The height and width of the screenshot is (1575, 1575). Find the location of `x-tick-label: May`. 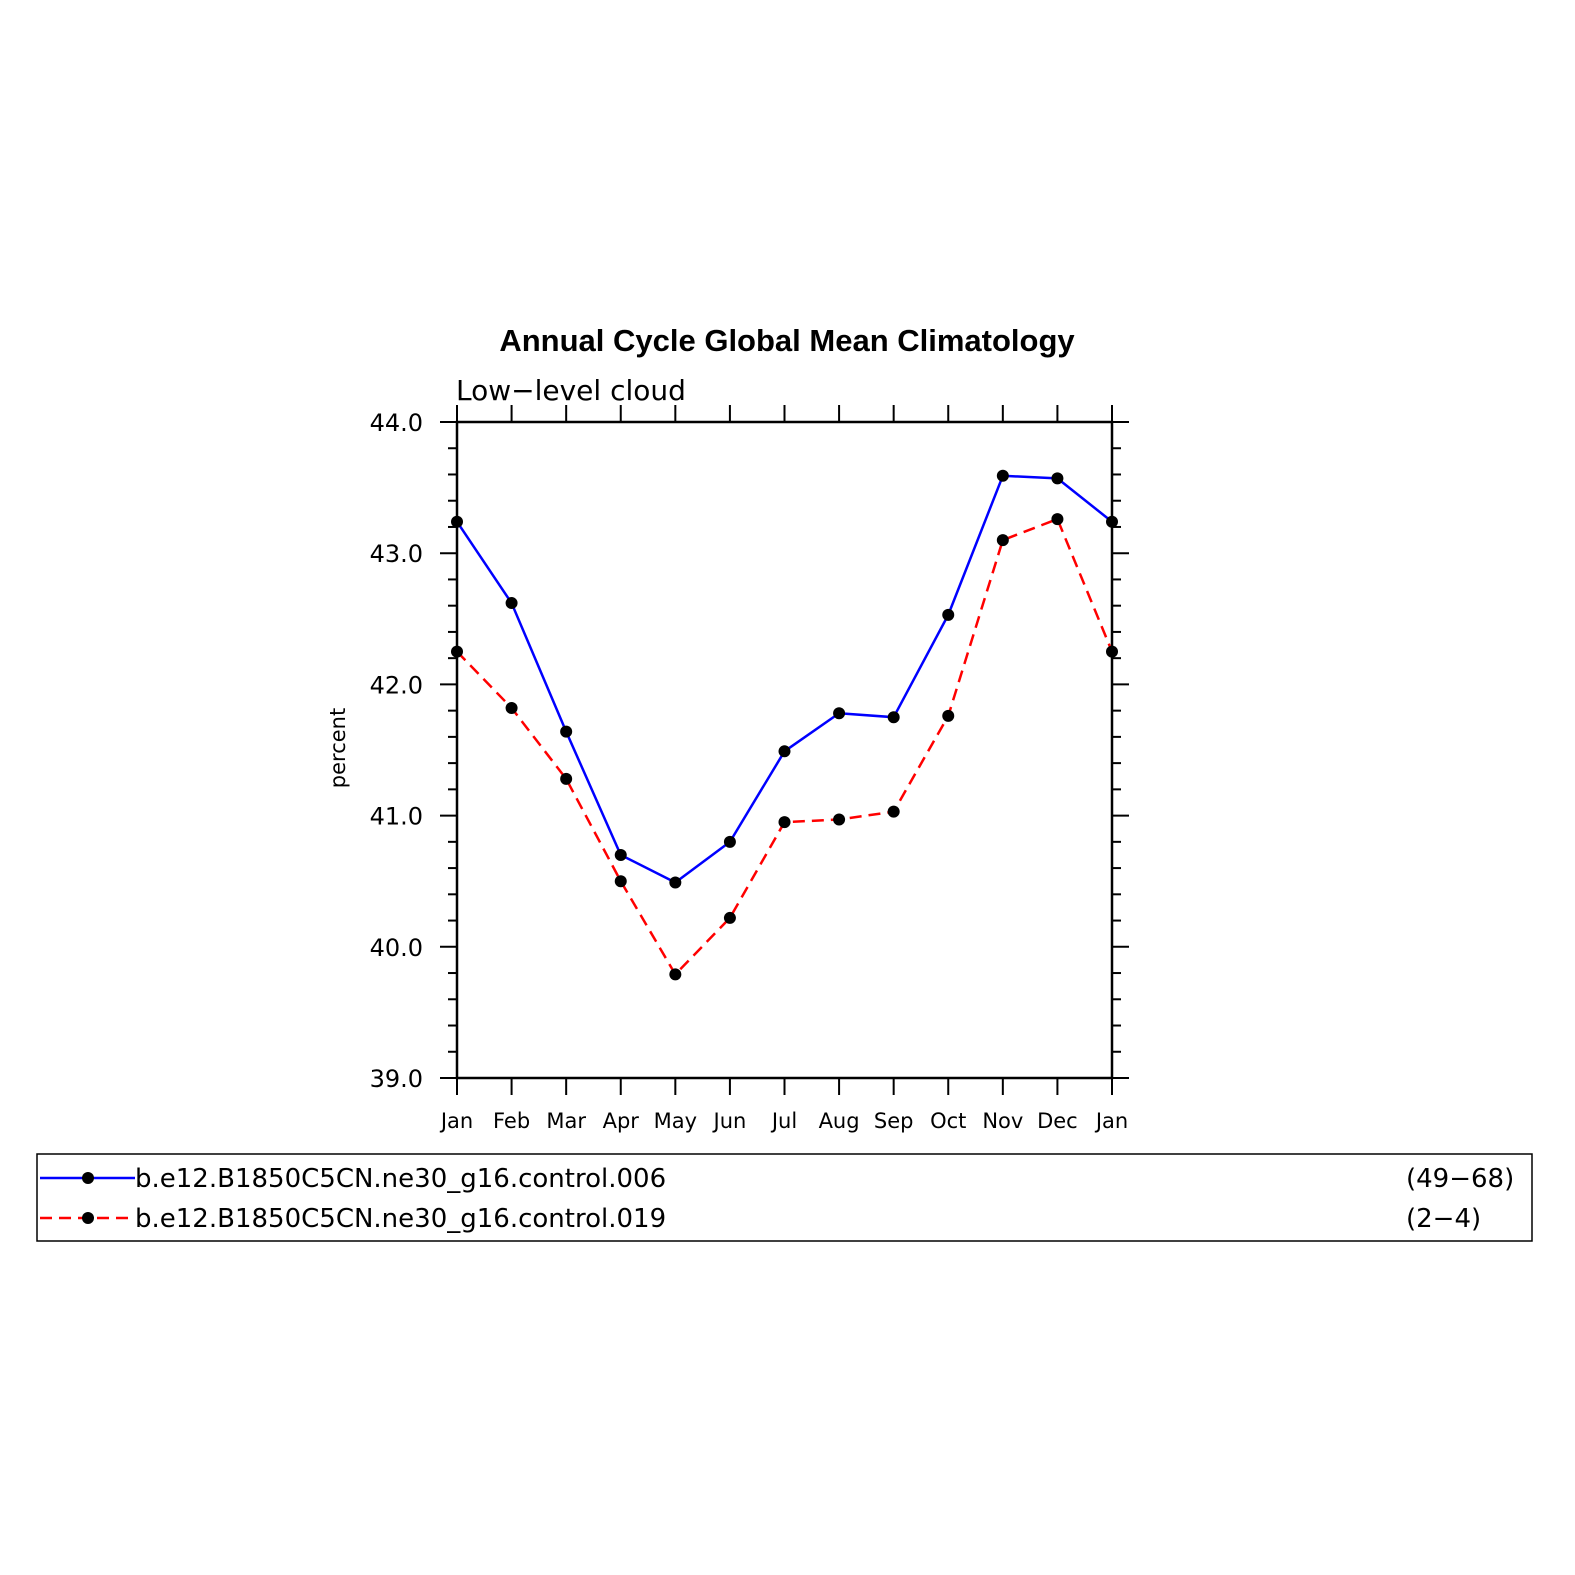

x-tick-label: May is located at coordinates (675, 1121).